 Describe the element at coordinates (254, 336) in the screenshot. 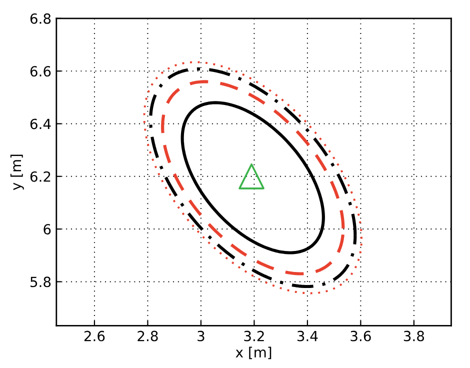

I see `x-tick-label: 3.2` at that location.